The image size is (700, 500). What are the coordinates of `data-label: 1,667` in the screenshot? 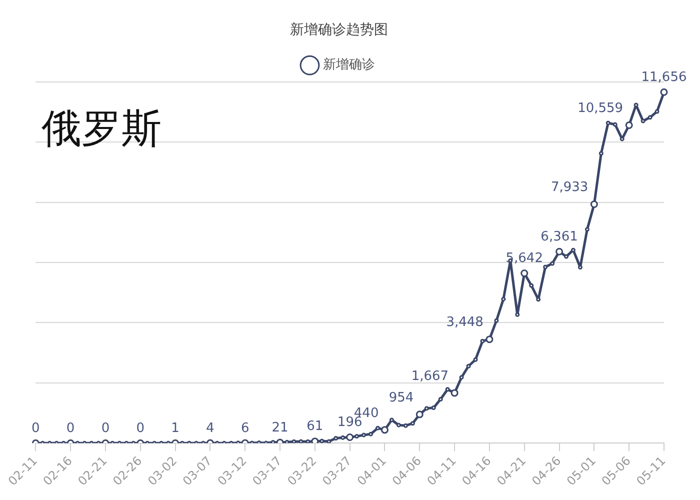 It's located at (430, 376).